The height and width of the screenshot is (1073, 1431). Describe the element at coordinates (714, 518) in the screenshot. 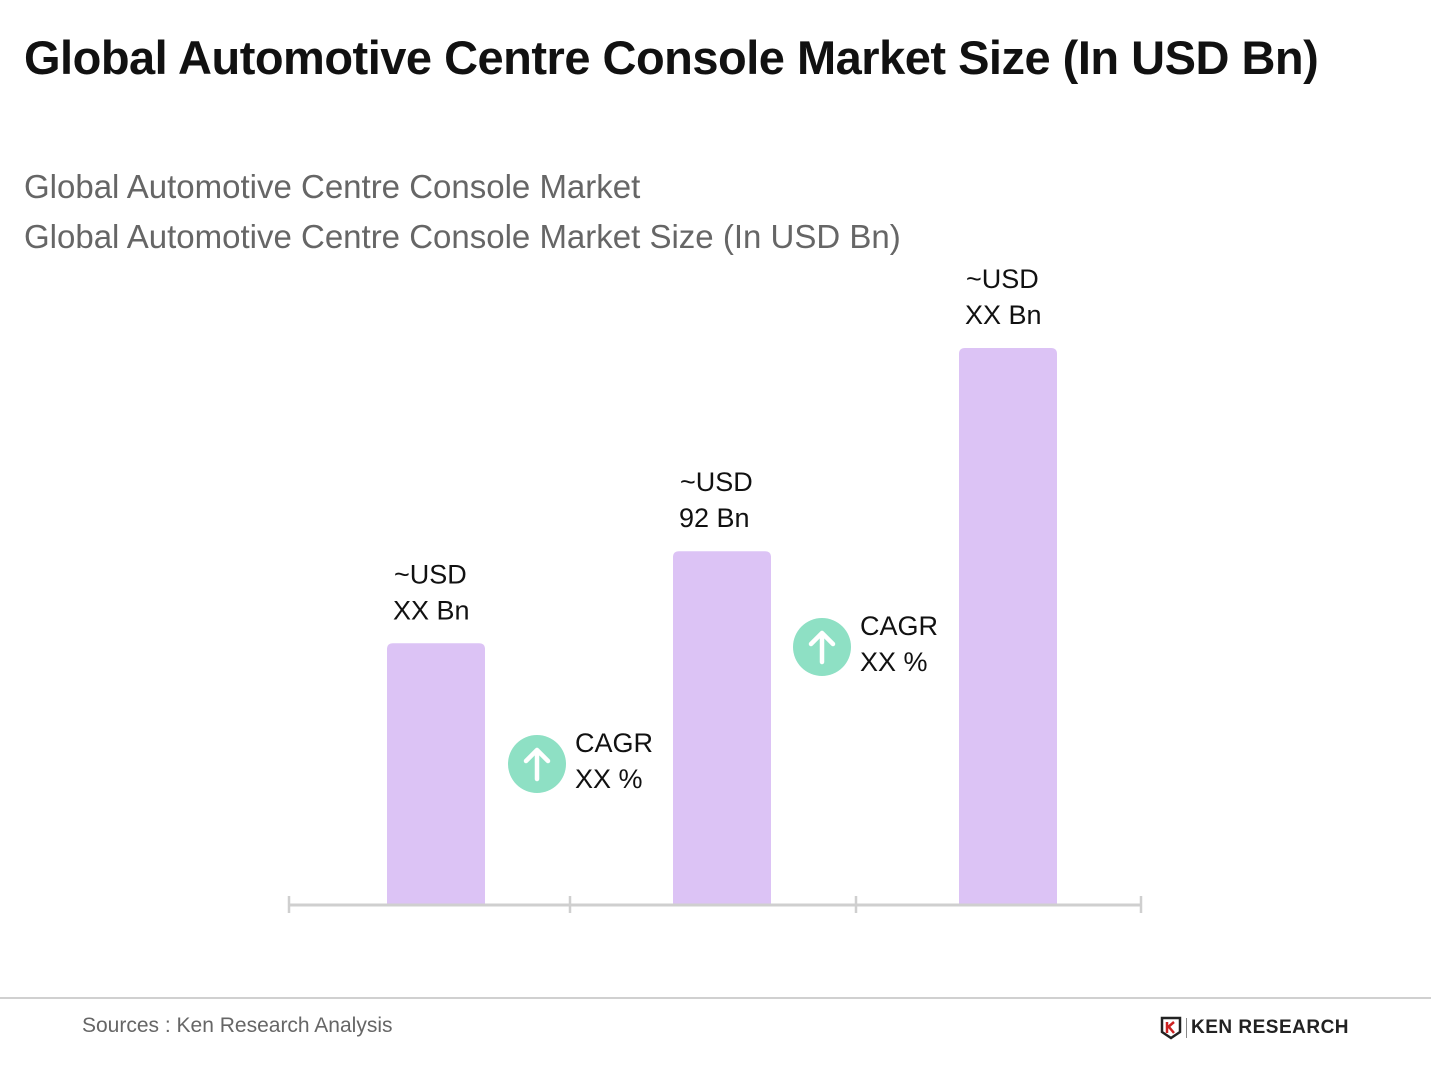

I see `data-label: 92 Bn` at that location.